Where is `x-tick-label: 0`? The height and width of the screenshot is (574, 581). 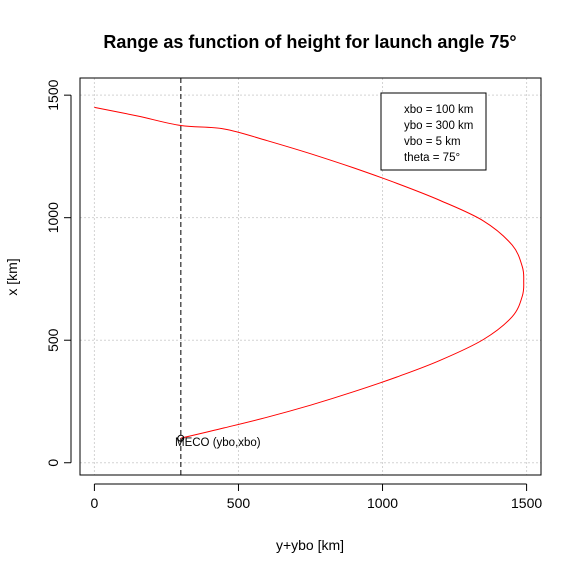 x-tick-label: 0 is located at coordinates (95, 503).